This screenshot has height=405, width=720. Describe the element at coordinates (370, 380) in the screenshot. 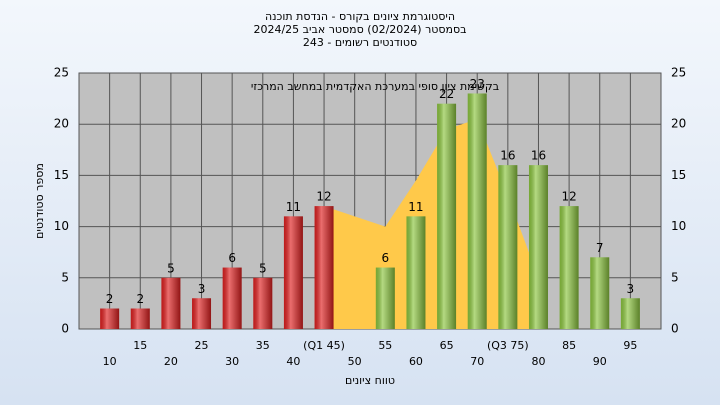

I see `x-axis-label: טווח ציונים` at that location.